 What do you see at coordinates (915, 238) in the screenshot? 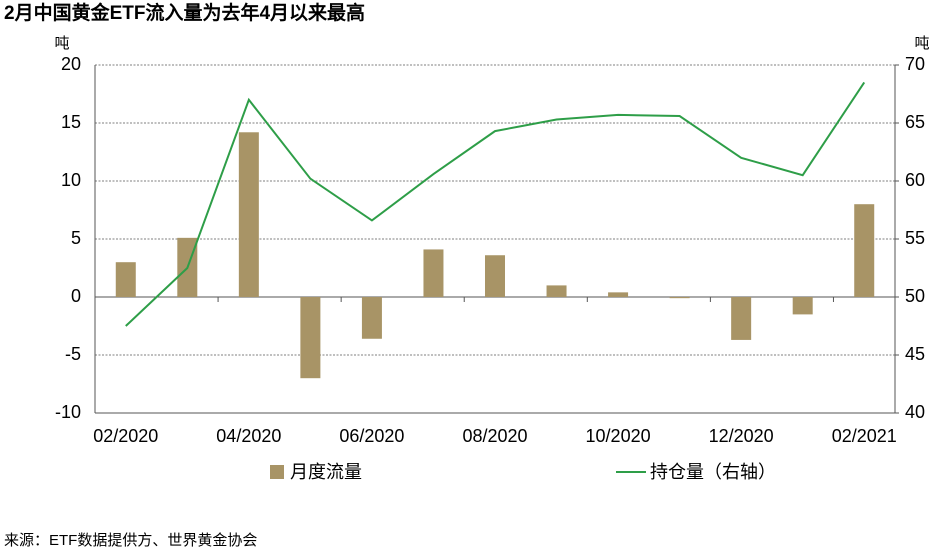
I see `y2-tick-label: 55` at bounding box center [915, 238].